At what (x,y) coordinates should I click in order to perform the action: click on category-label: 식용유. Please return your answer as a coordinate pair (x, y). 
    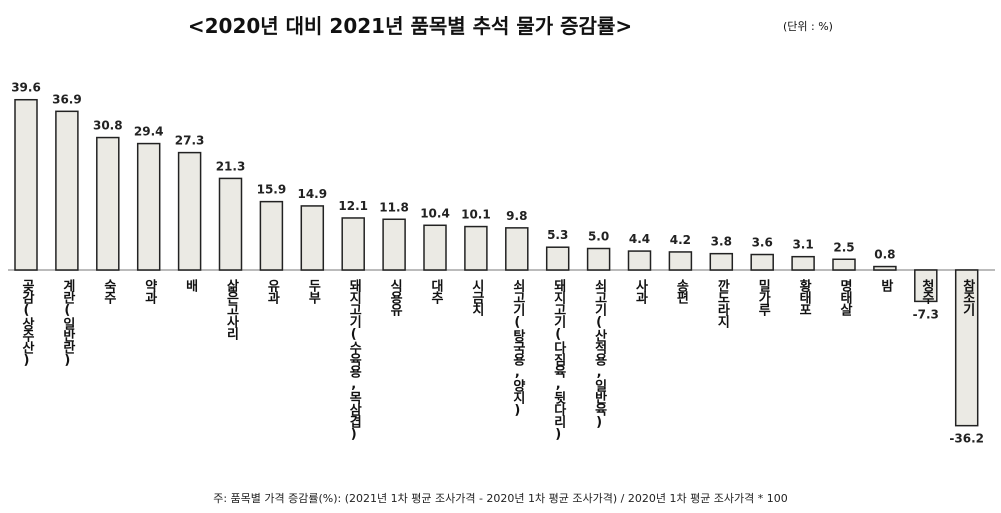
    Looking at the image, I should click on (395, 297).